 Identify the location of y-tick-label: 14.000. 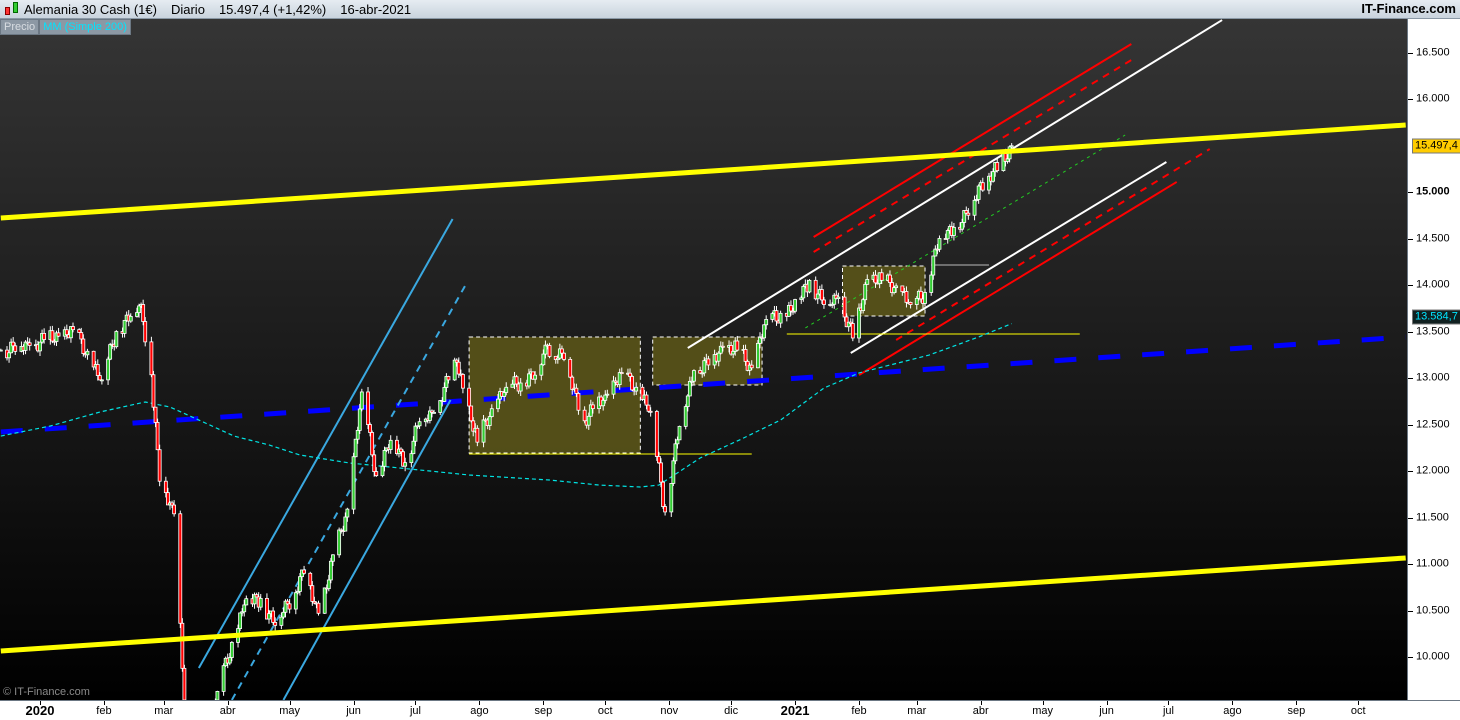
(1433, 284).